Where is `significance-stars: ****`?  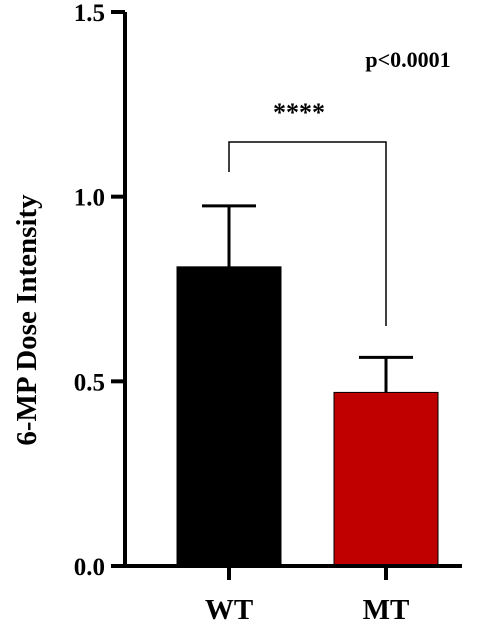
significance-stars: **** is located at coordinates (299, 112).